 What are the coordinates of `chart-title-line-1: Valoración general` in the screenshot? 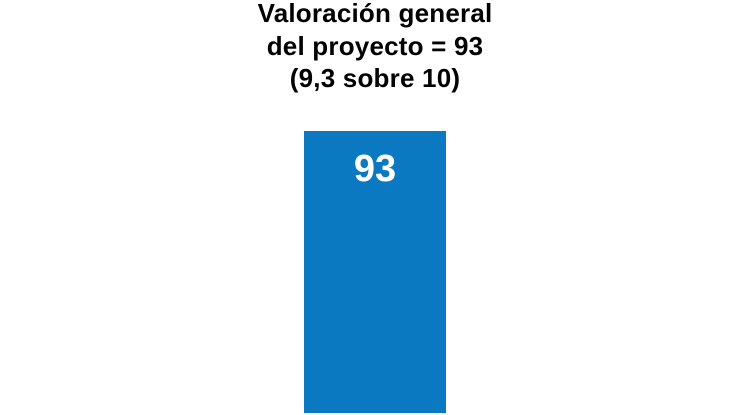 It's located at (375, 14).